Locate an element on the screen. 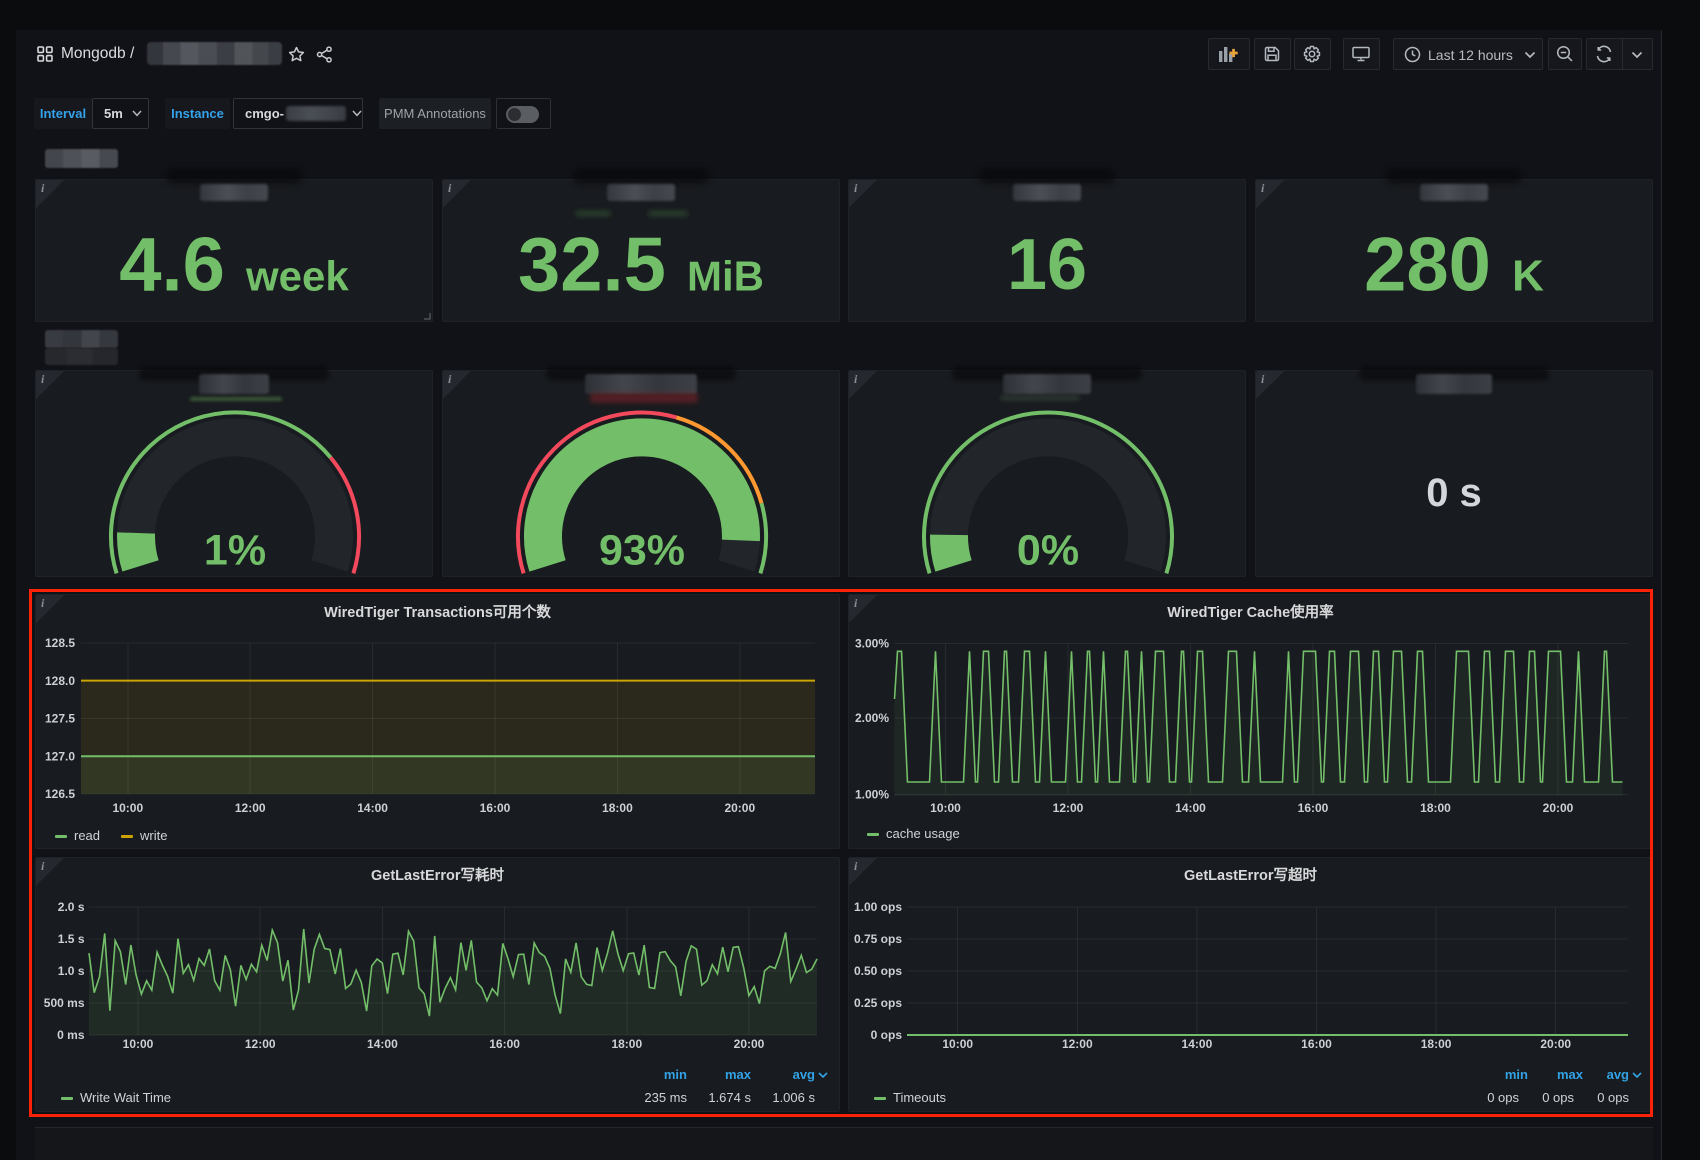 The width and height of the screenshot is (1700, 1160). svg-text: 126.5 is located at coordinates (60, 794).